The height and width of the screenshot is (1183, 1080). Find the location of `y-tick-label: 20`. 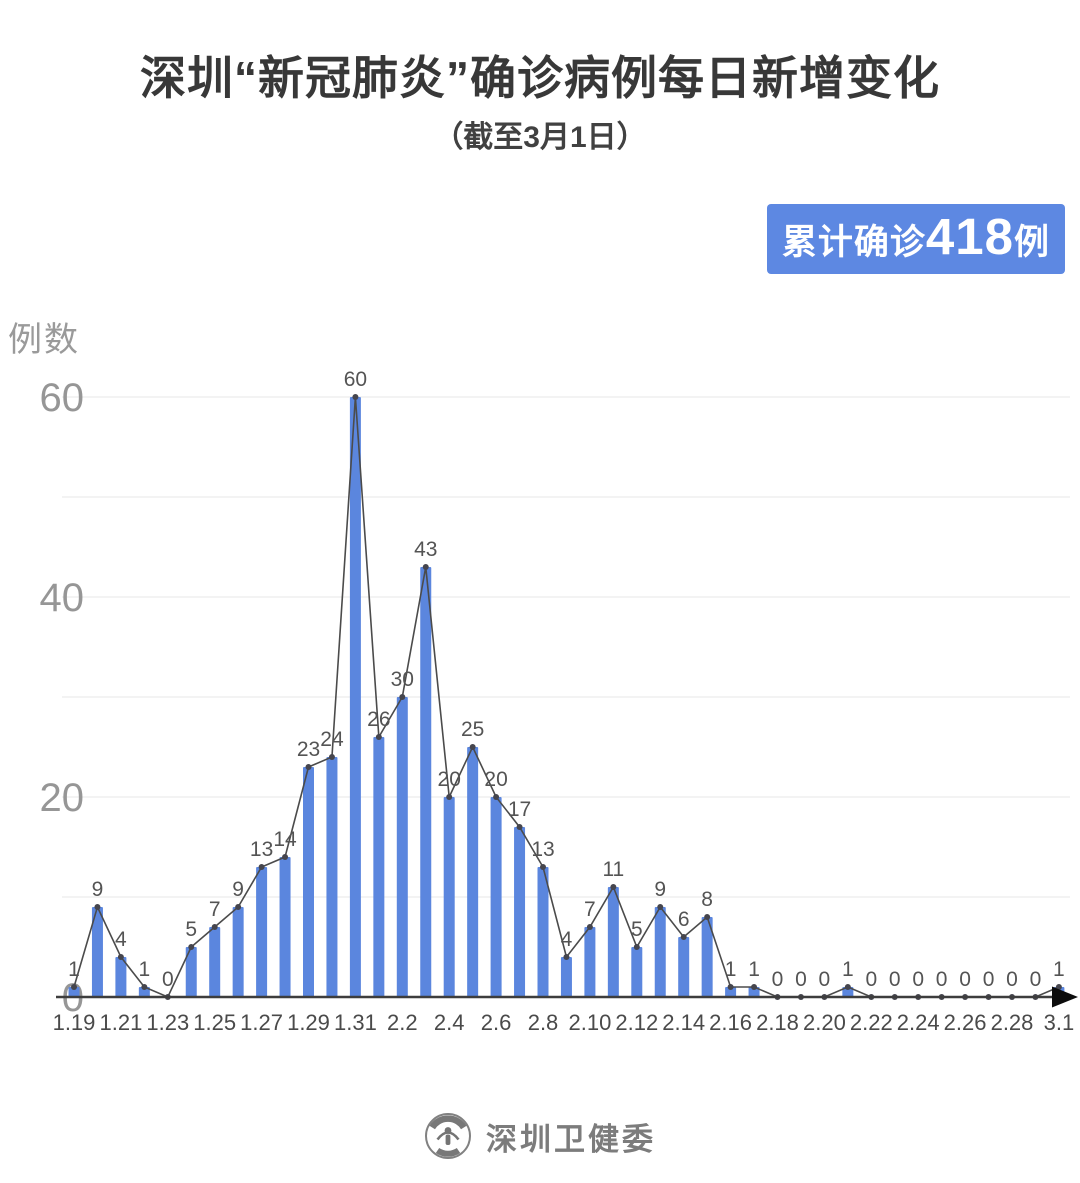

y-tick-label: 20 is located at coordinates (62, 798).